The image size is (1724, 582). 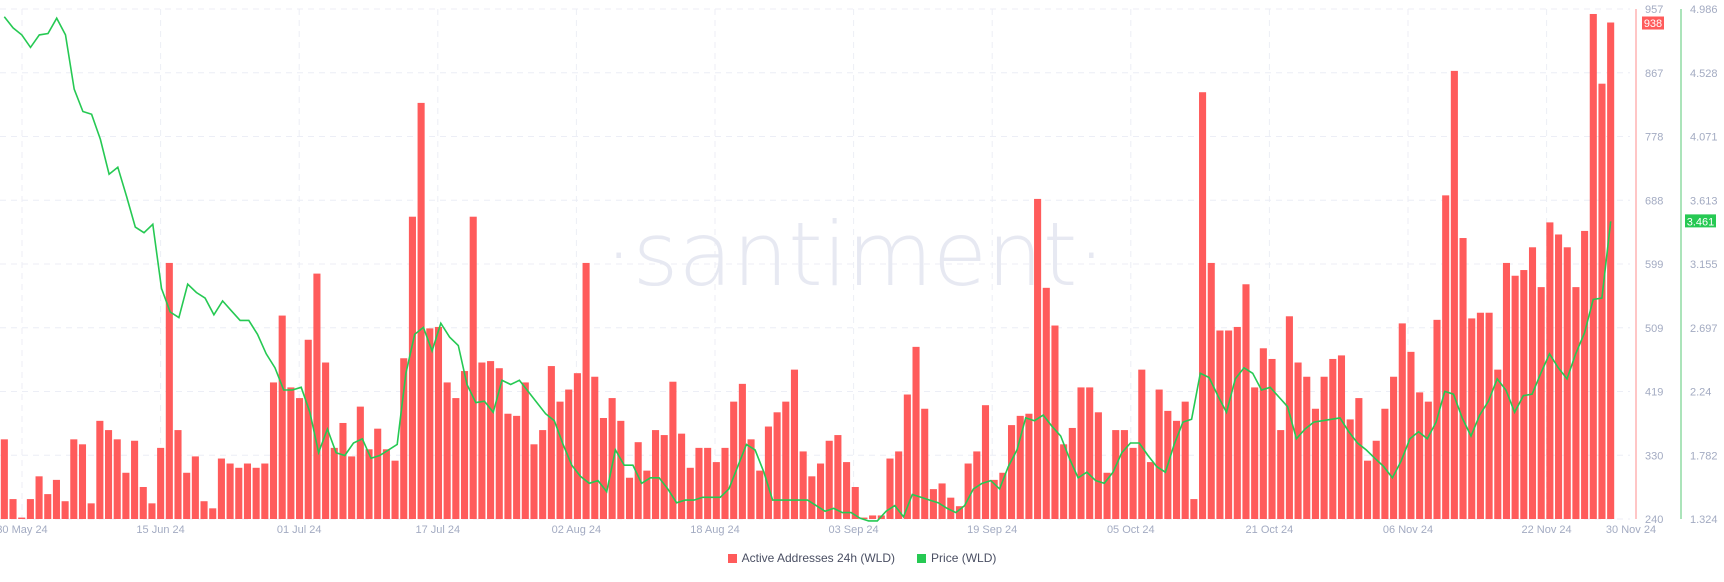 I want to click on x-axis-tick: 21 Oct 24, so click(x=1270, y=530).